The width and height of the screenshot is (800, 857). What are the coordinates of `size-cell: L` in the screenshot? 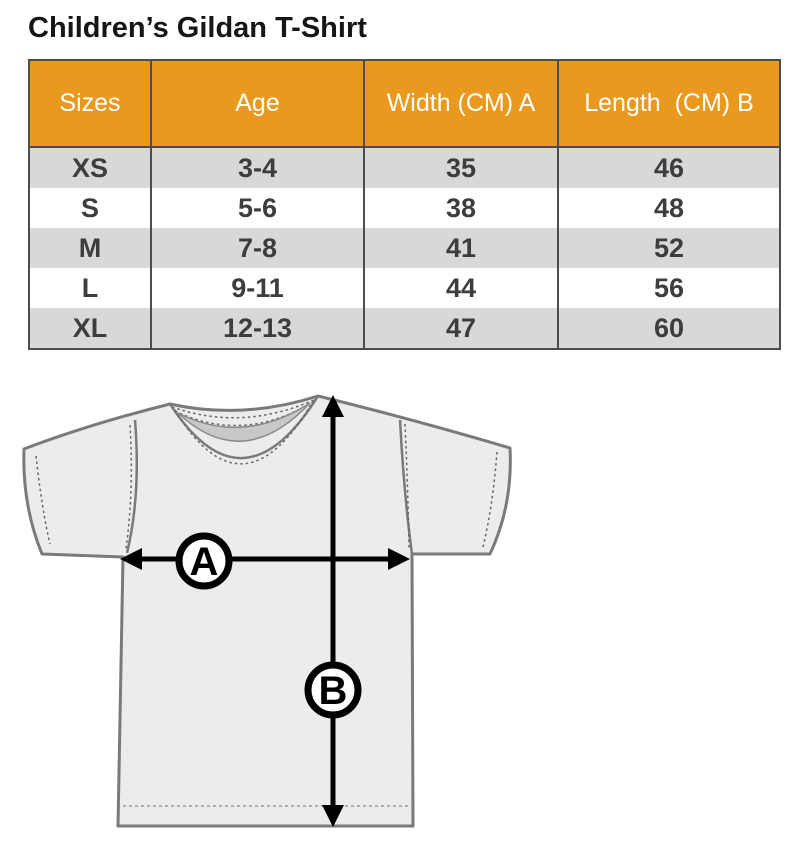 It's located at (90, 288).